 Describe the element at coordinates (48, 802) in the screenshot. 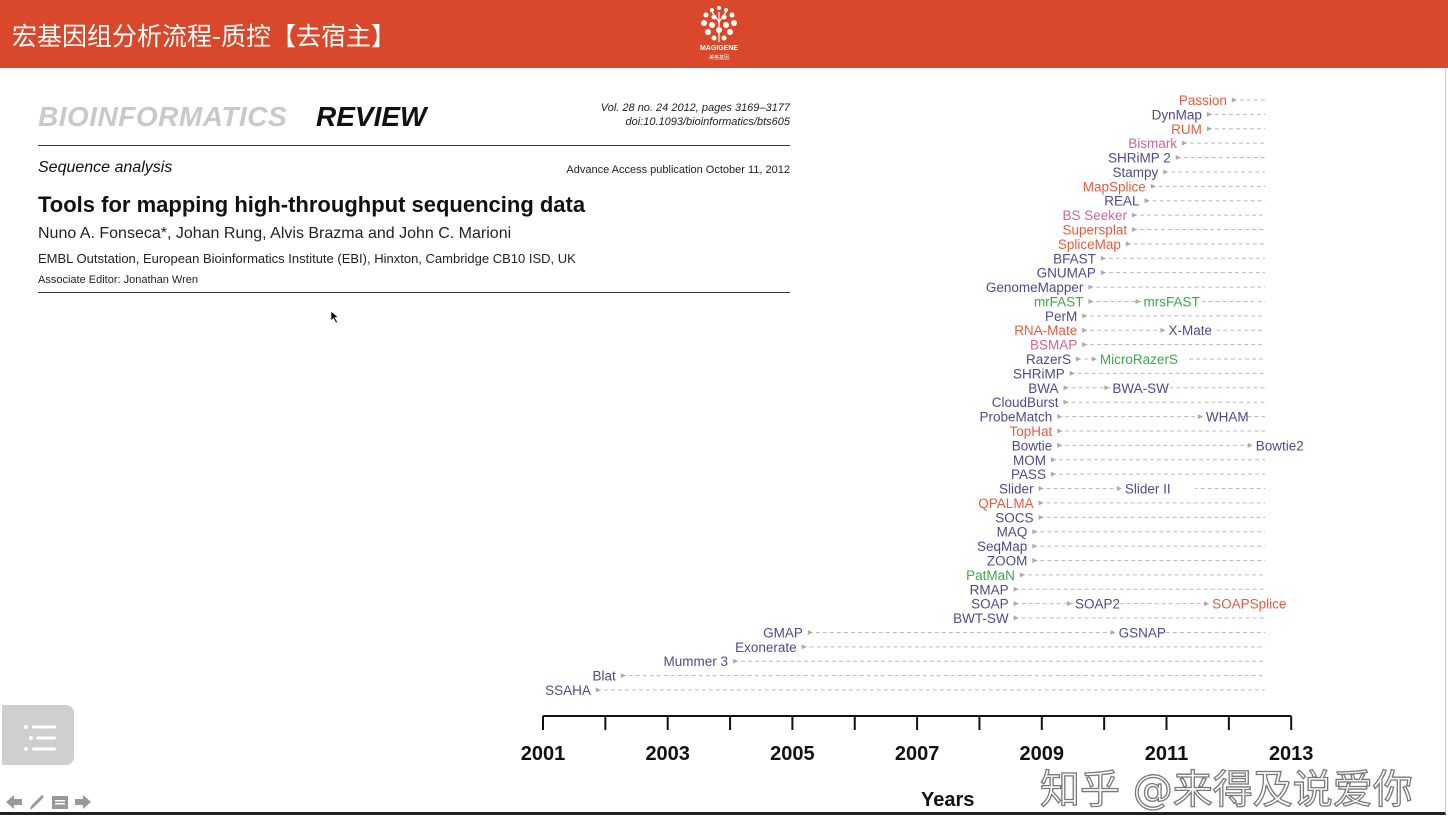

I see `slide-nav-controls` at that location.